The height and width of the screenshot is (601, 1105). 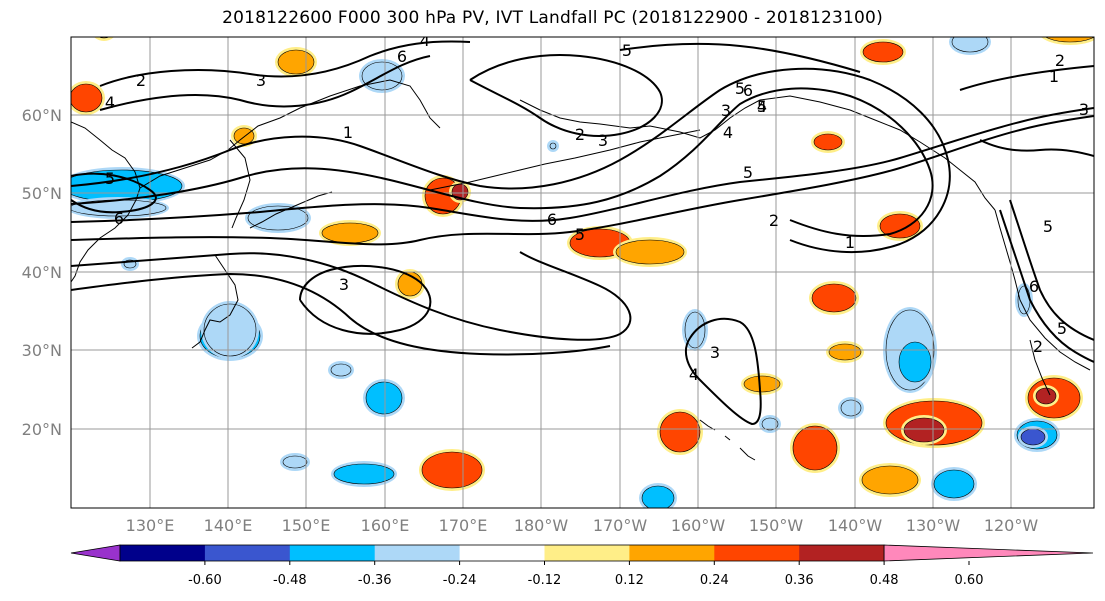 What do you see at coordinates (629, 580) in the screenshot?
I see `colorbar-tick-label: 0.12` at bounding box center [629, 580].